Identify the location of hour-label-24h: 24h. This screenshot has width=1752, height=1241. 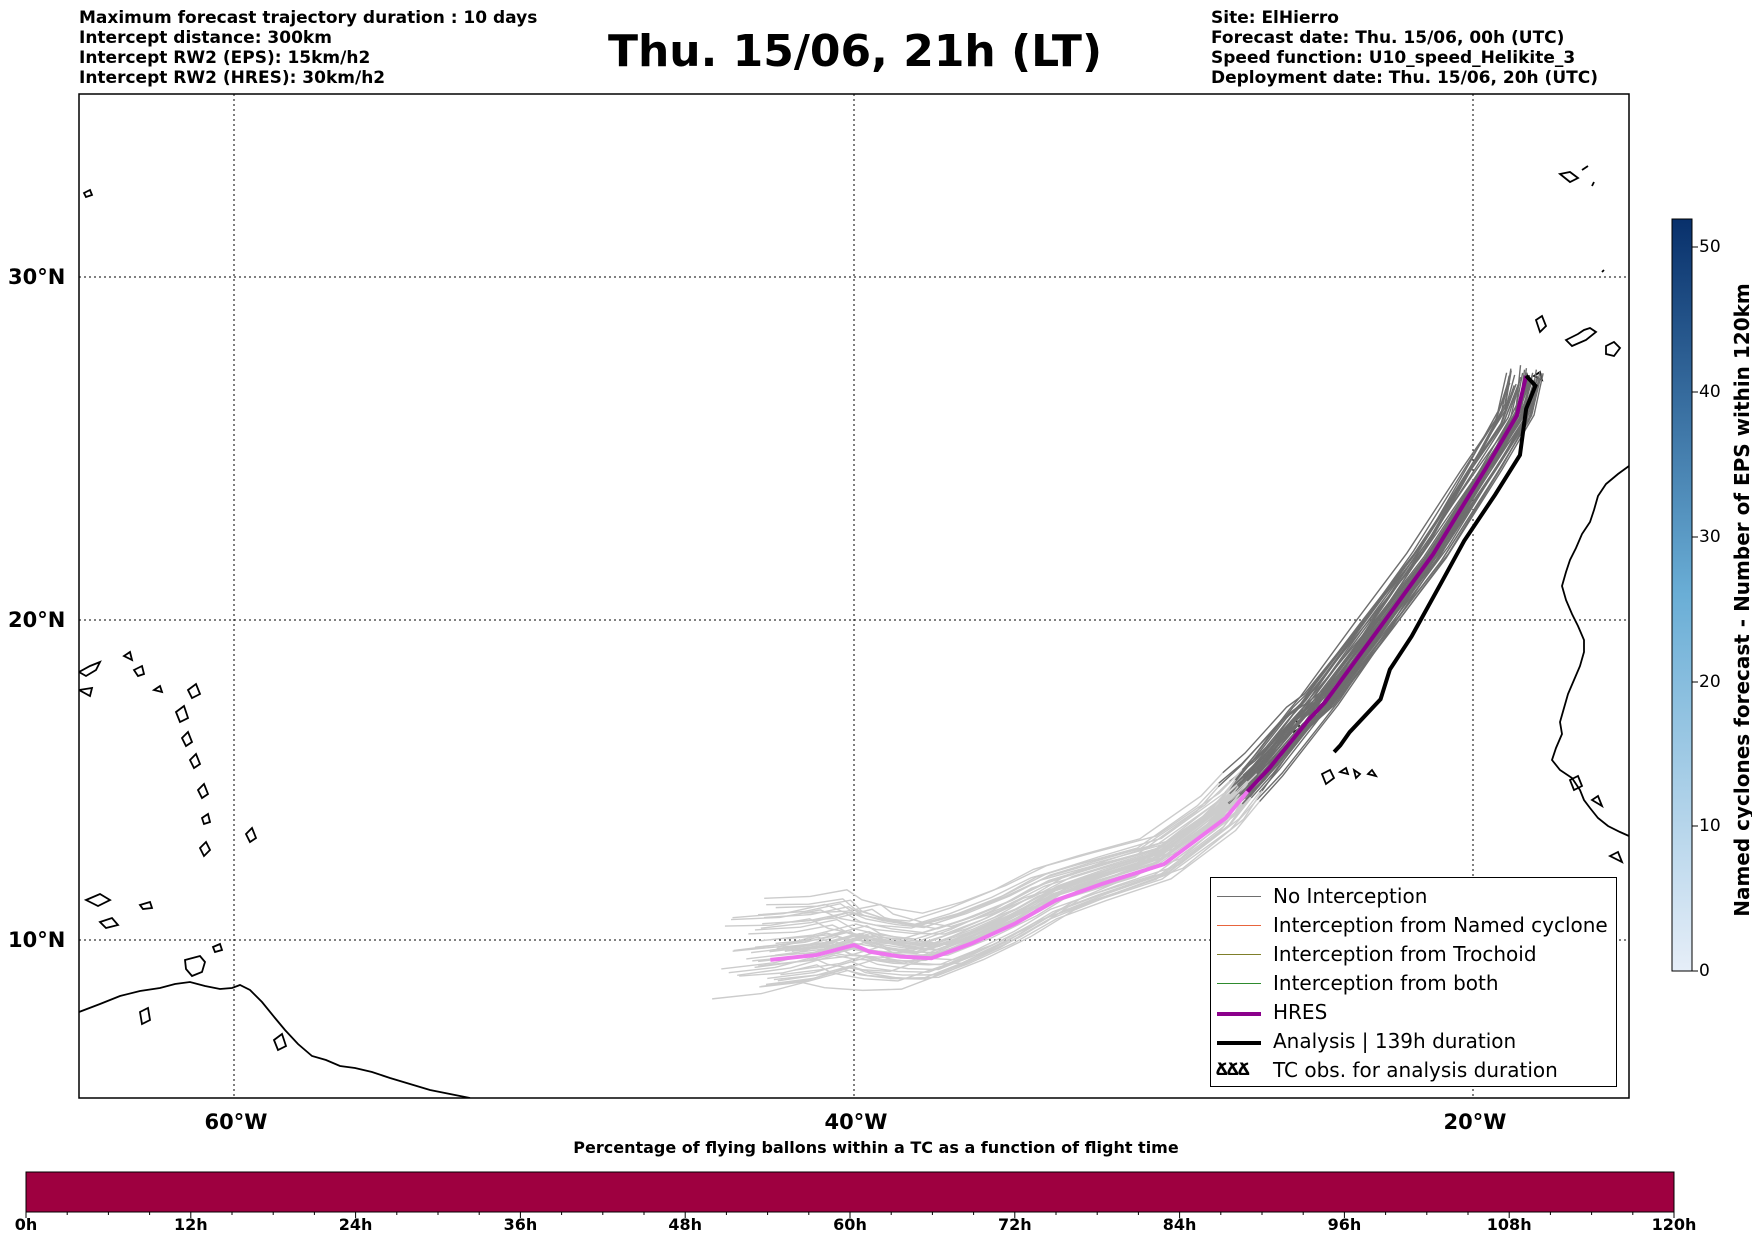
(355, 1224).